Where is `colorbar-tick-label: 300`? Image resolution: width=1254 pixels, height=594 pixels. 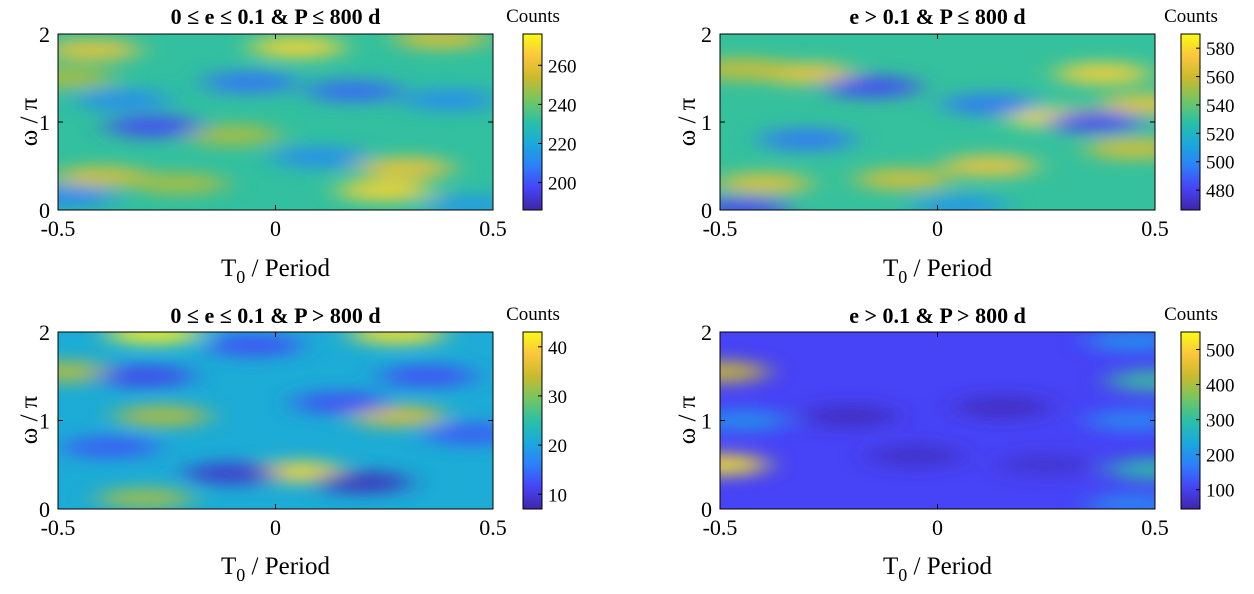
colorbar-tick-label: 300 is located at coordinates (1220, 421).